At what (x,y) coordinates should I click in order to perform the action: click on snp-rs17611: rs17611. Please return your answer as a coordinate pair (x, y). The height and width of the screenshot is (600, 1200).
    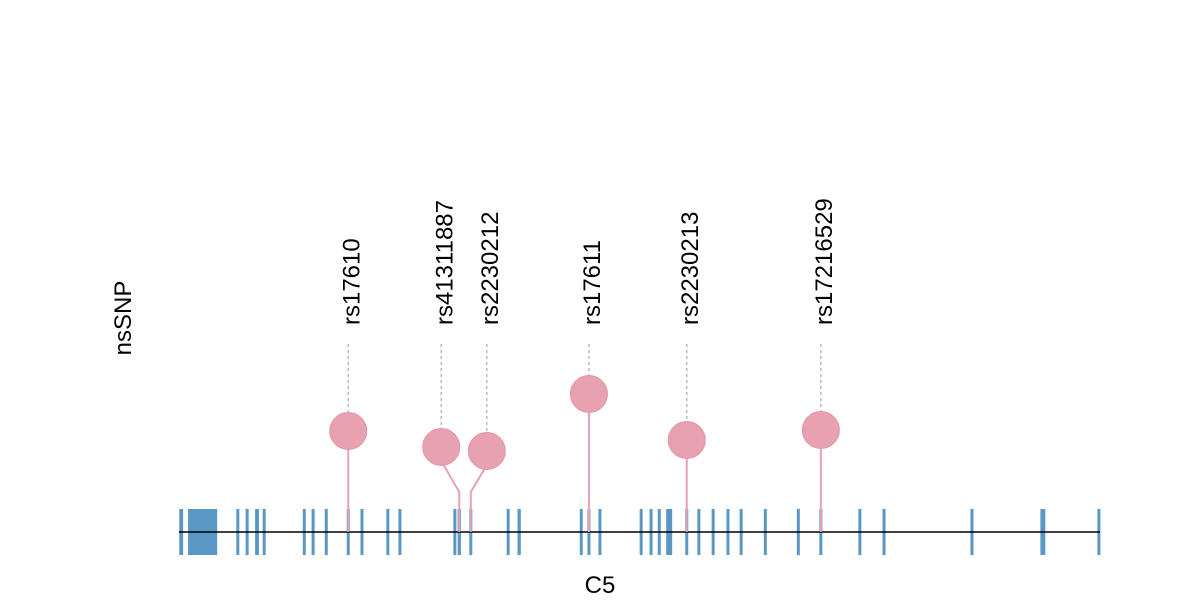
    Looking at the image, I should click on (588, 386).